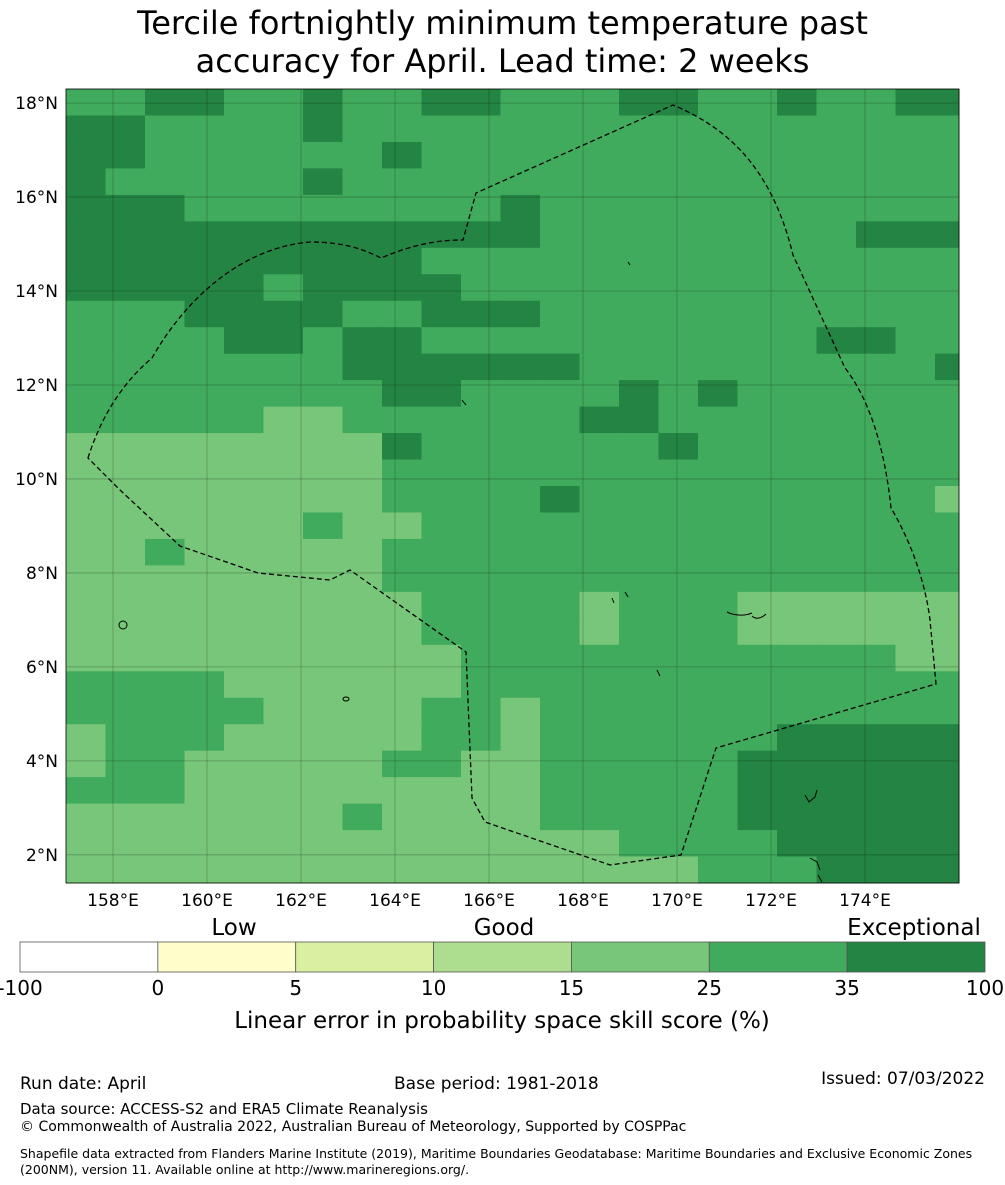 The image size is (1005, 1185). I want to click on lat-label: 6°N, so click(42, 668).